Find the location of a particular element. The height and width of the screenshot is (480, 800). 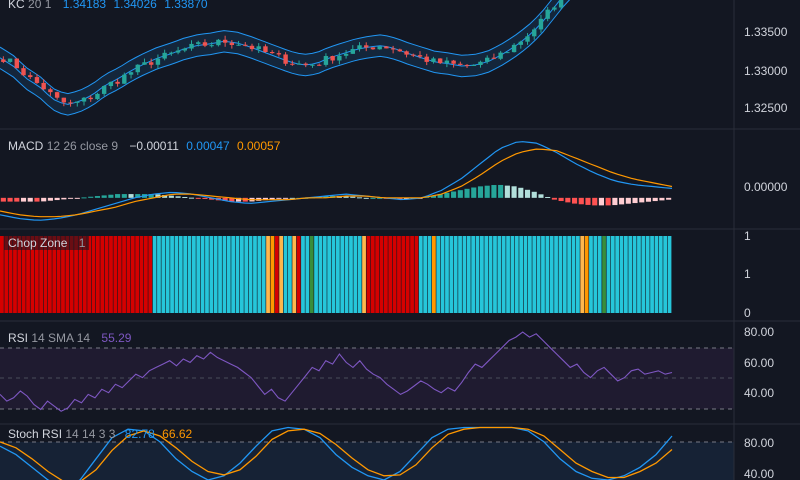

chop-name: Chop Zone is located at coordinates (38, 243).